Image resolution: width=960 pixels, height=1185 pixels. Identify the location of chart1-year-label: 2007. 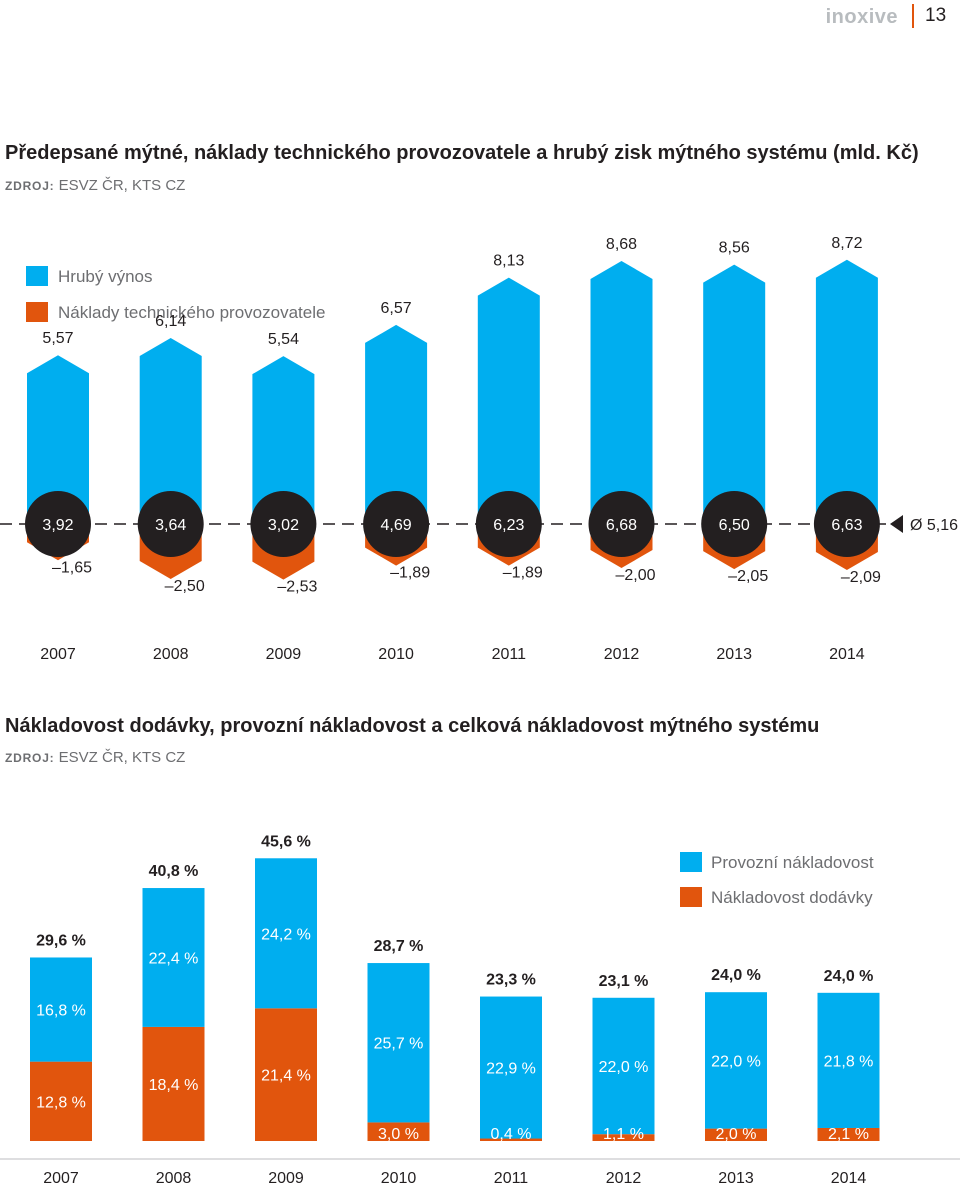
(58, 654).